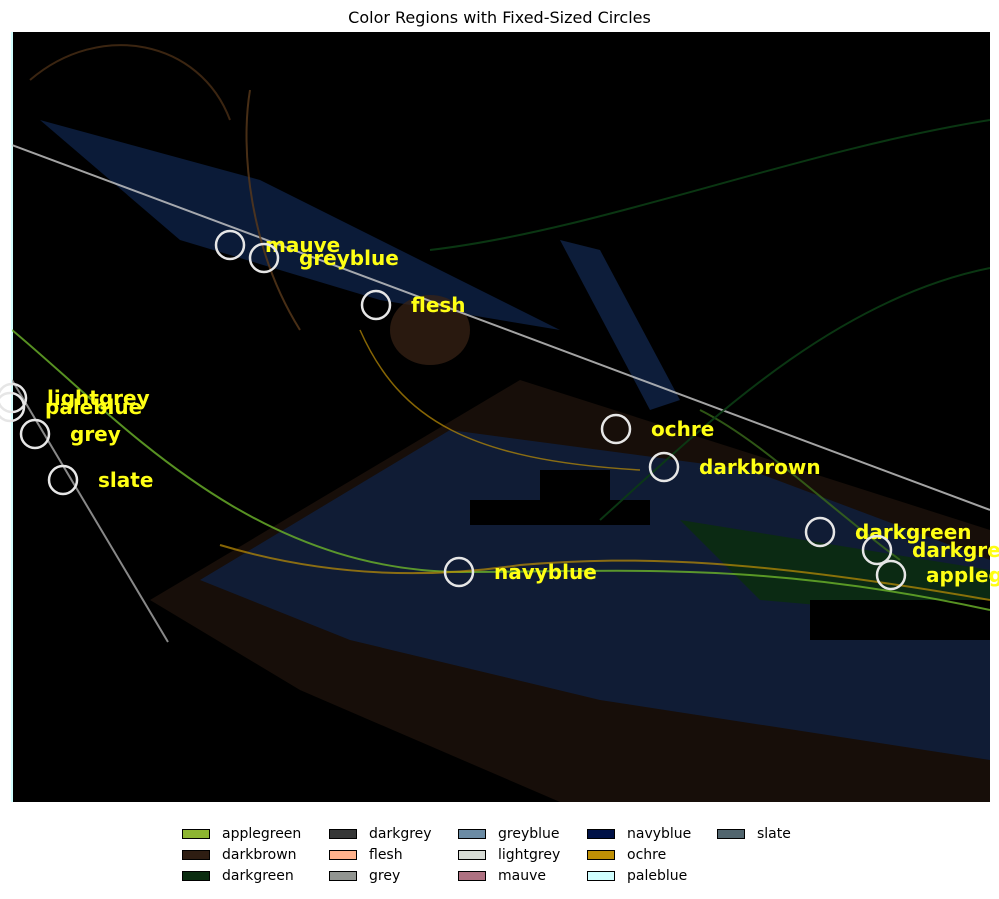 Image resolution: width=999 pixels, height=899 pixels. I want to click on marker-label-darkgreen: darkgreen, so click(913, 532).